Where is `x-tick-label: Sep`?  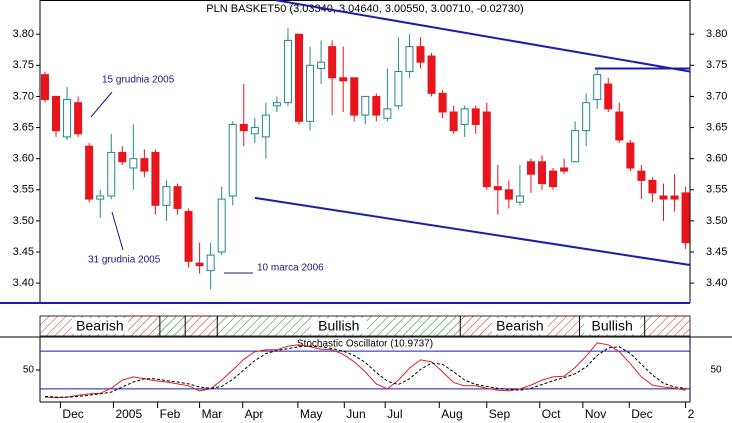
x-tick-label: Sep is located at coordinates (500, 414).